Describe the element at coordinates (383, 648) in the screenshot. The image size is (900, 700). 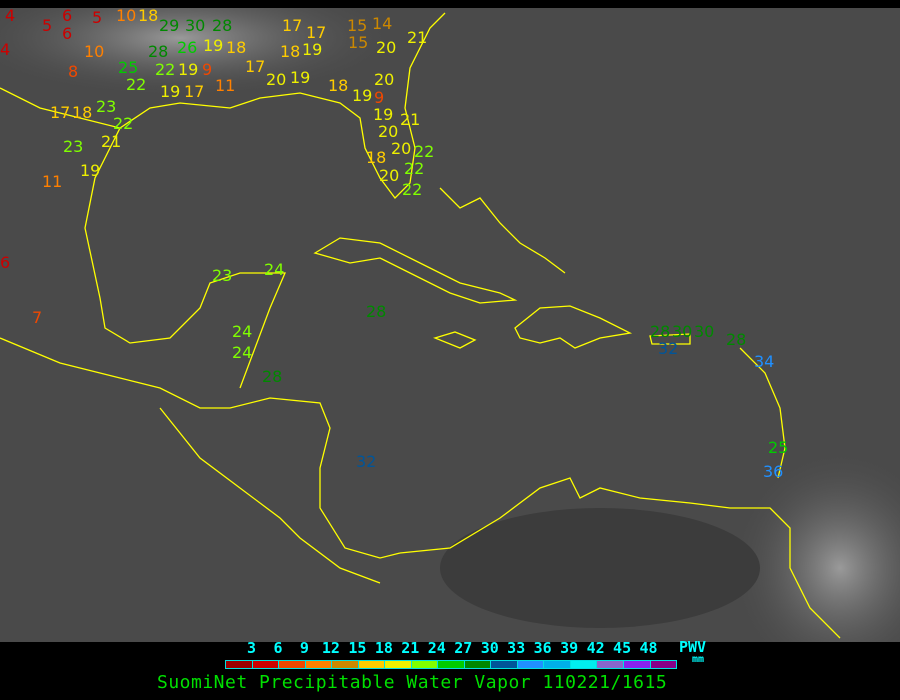
I see `legend-tick: 18` at that location.